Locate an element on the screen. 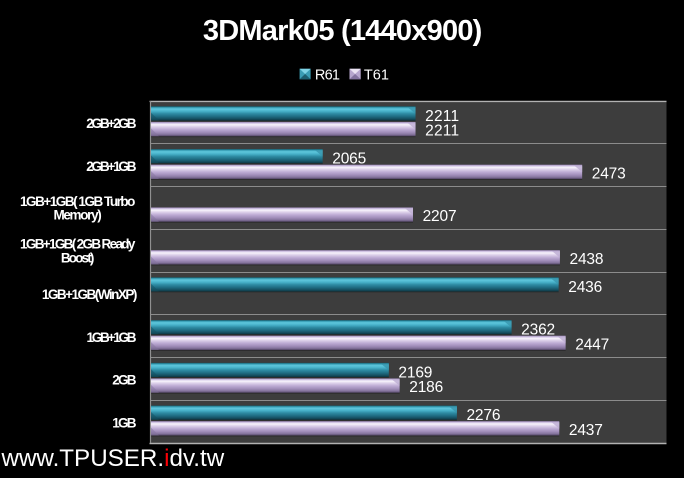 The height and width of the screenshot is (478, 684). svg-text: Boost) is located at coordinates (78, 257).